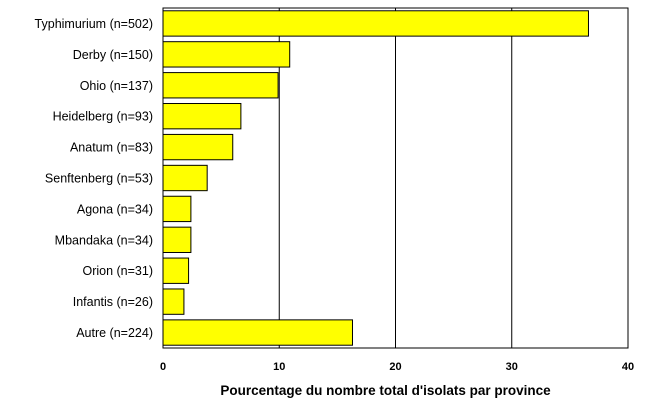 The height and width of the screenshot is (402, 648). What do you see at coordinates (113, 302) in the screenshot?
I see `category-label: Infantis (n=26)` at bounding box center [113, 302].